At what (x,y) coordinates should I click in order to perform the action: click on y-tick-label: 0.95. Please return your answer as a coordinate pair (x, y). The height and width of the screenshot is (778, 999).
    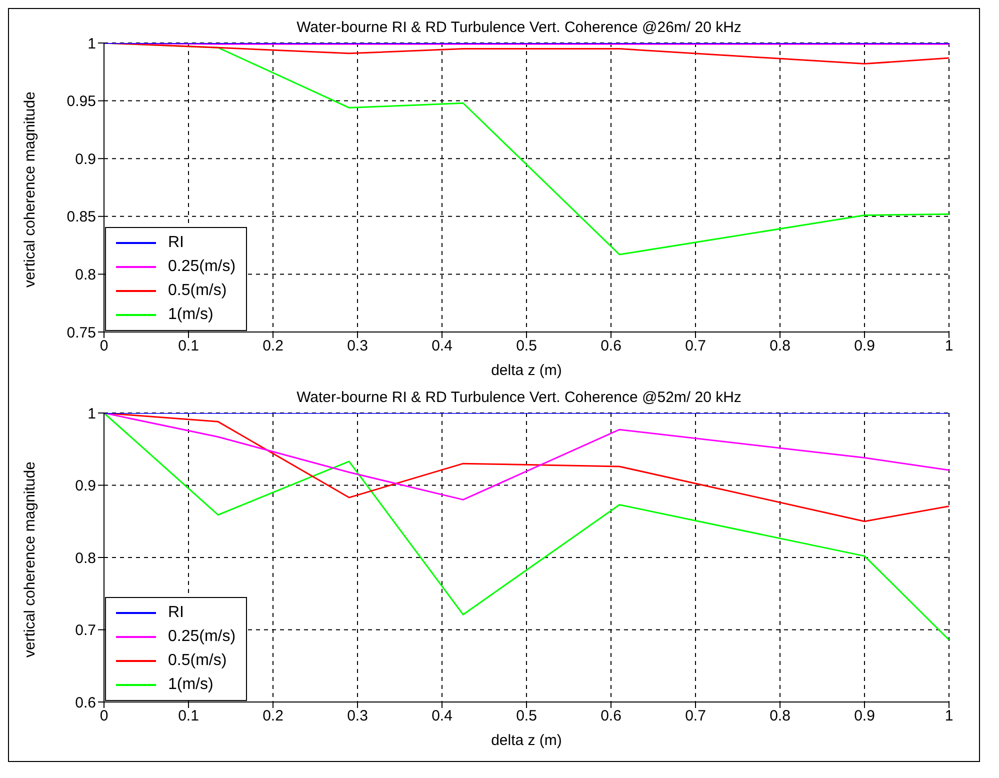
    Looking at the image, I should click on (81, 101).